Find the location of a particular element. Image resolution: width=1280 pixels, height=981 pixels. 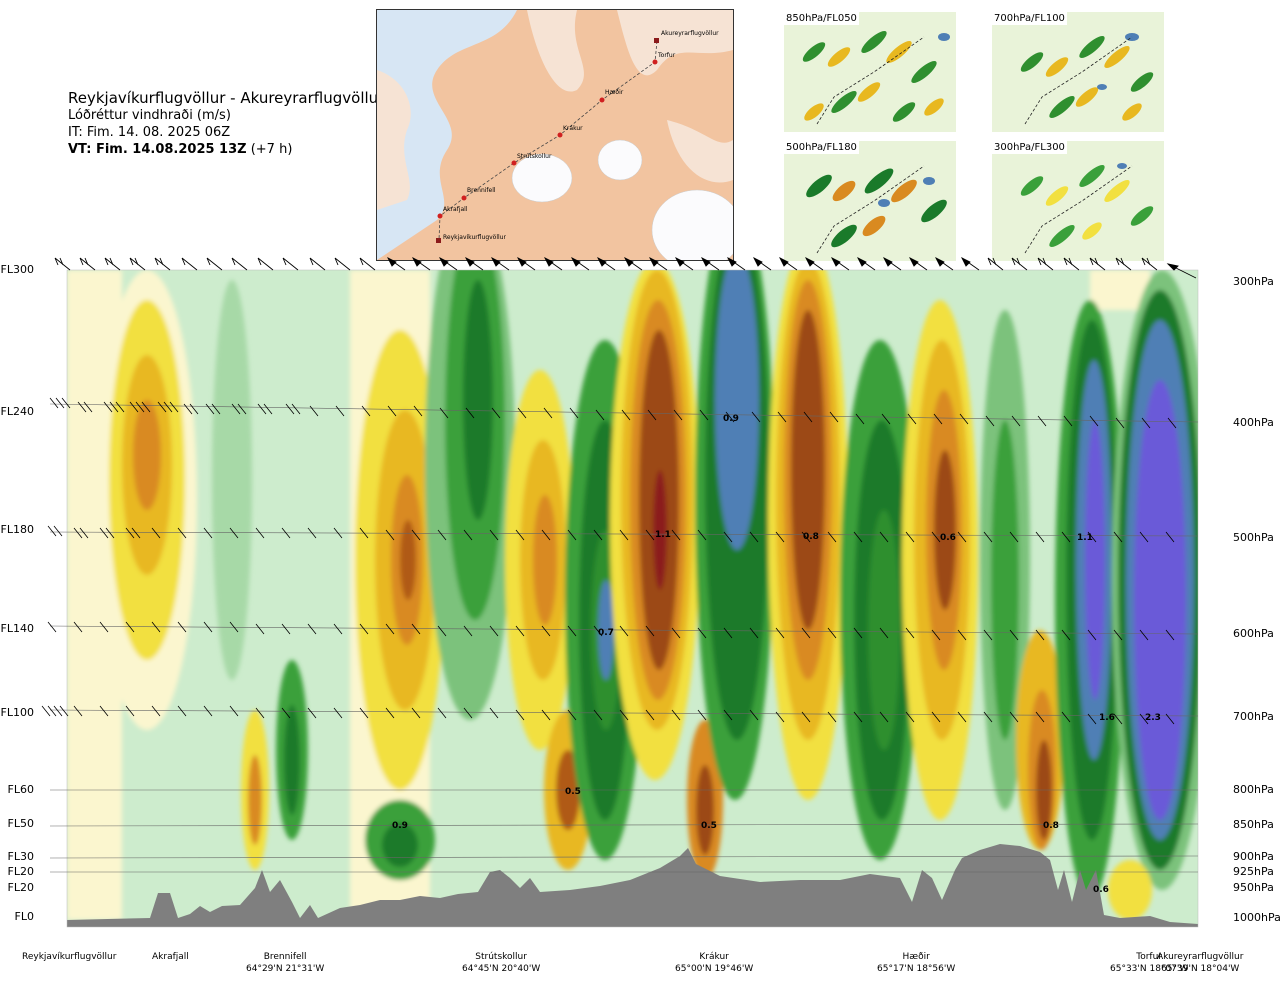

thumbnail-850hpa: 850hPa/FL050 is located at coordinates (870, 72).